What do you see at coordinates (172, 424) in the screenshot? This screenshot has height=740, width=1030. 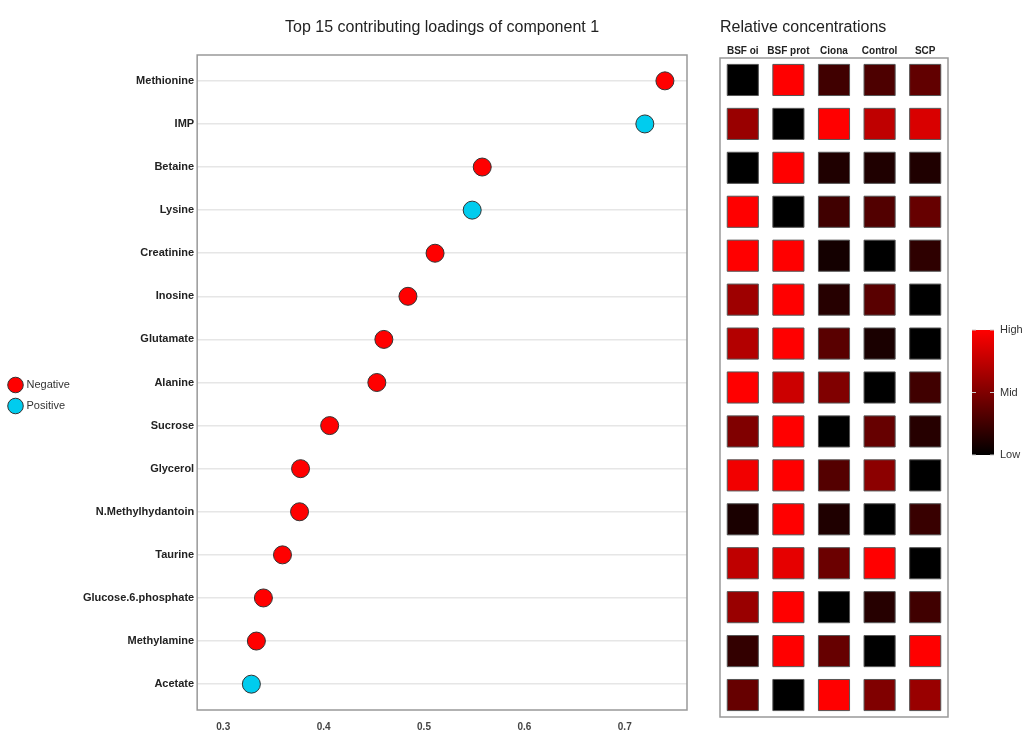 I see `y-tick-label: Sucrose` at bounding box center [172, 424].